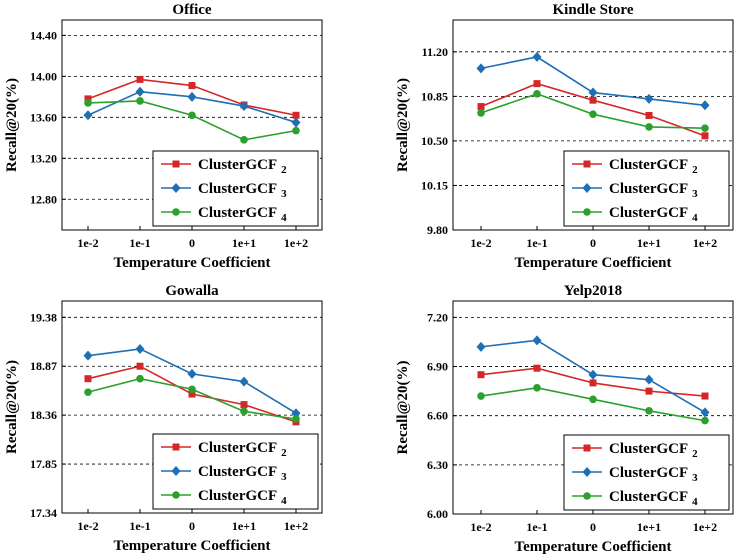  What do you see at coordinates (43, 35) in the screenshot?
I see `y-tick-label: 14.40` at bounding box center [43, 35].